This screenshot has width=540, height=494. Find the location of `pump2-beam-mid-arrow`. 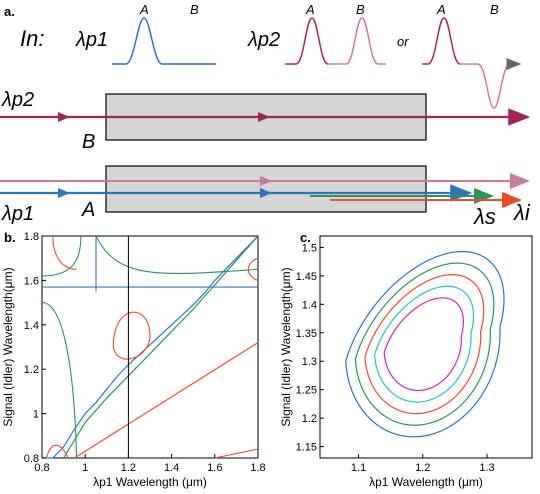

pump2-beam-mid-arrow is located at coordinates (64, 117).